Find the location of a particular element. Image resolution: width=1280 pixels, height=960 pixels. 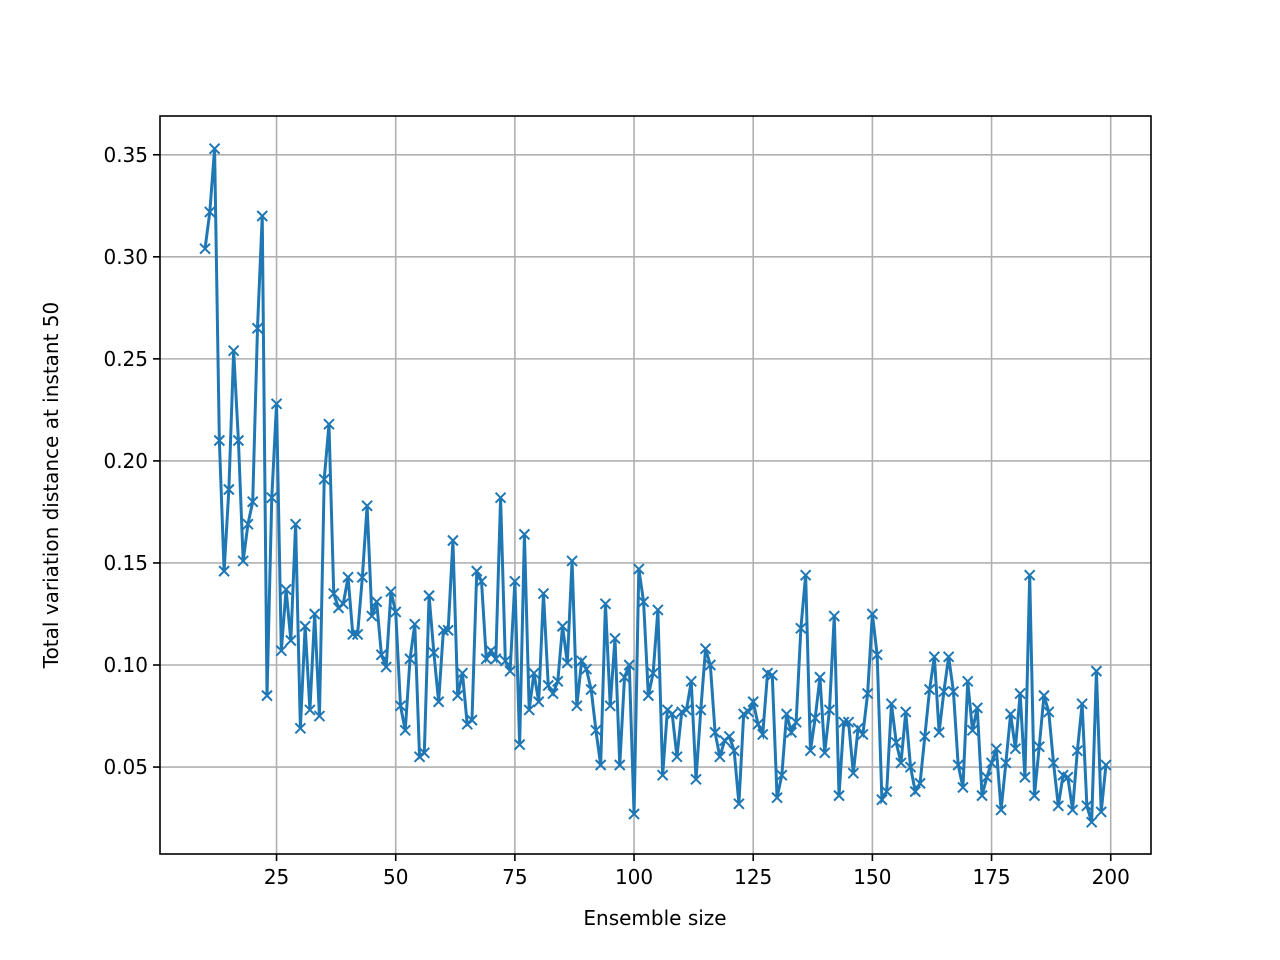

x-tick-label: 75 is located at coordinates (514, 877).